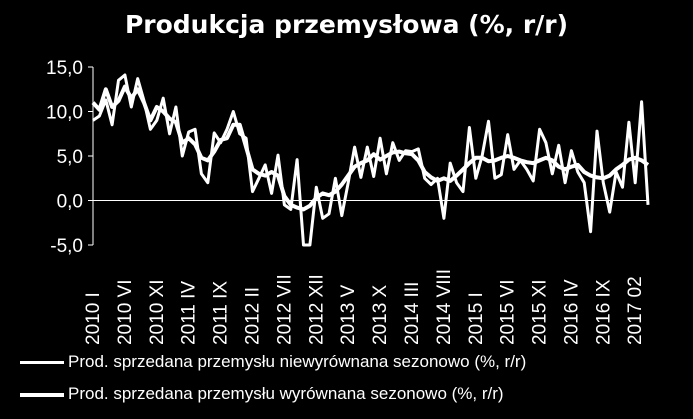  I want to click on x-tick-label: 2011 IX, so click(221, 313).